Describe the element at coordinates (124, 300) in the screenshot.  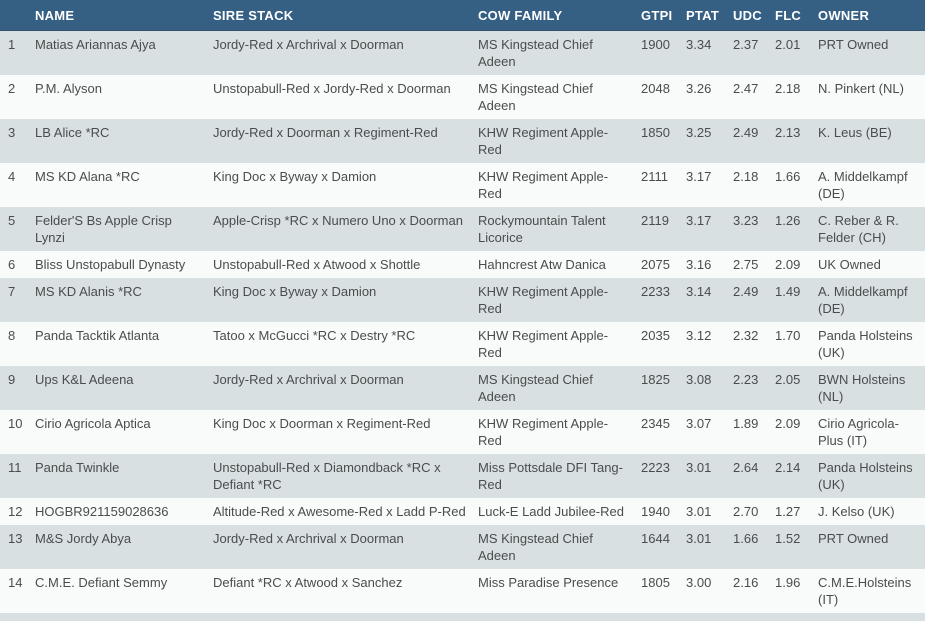
I see `cell-name: MS KD Alanis *RC` at that location.